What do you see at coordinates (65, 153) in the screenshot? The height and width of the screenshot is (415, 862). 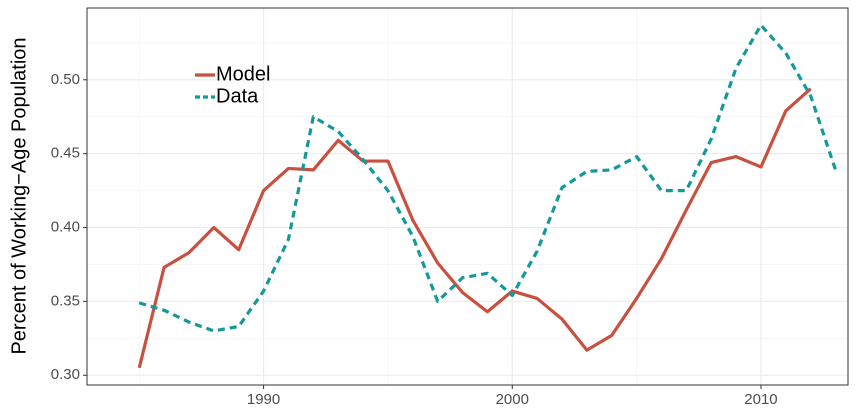 I see `y-tick-label: 0.45` at bounding box center [65, 153].